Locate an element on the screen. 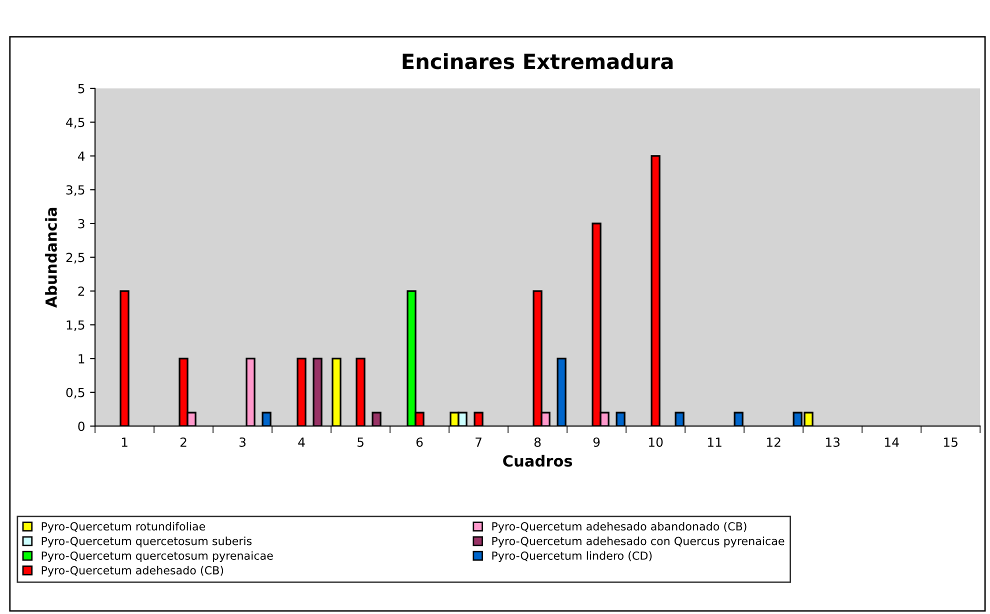  x-tick-label: 2 is located at coordinates (183, 442).